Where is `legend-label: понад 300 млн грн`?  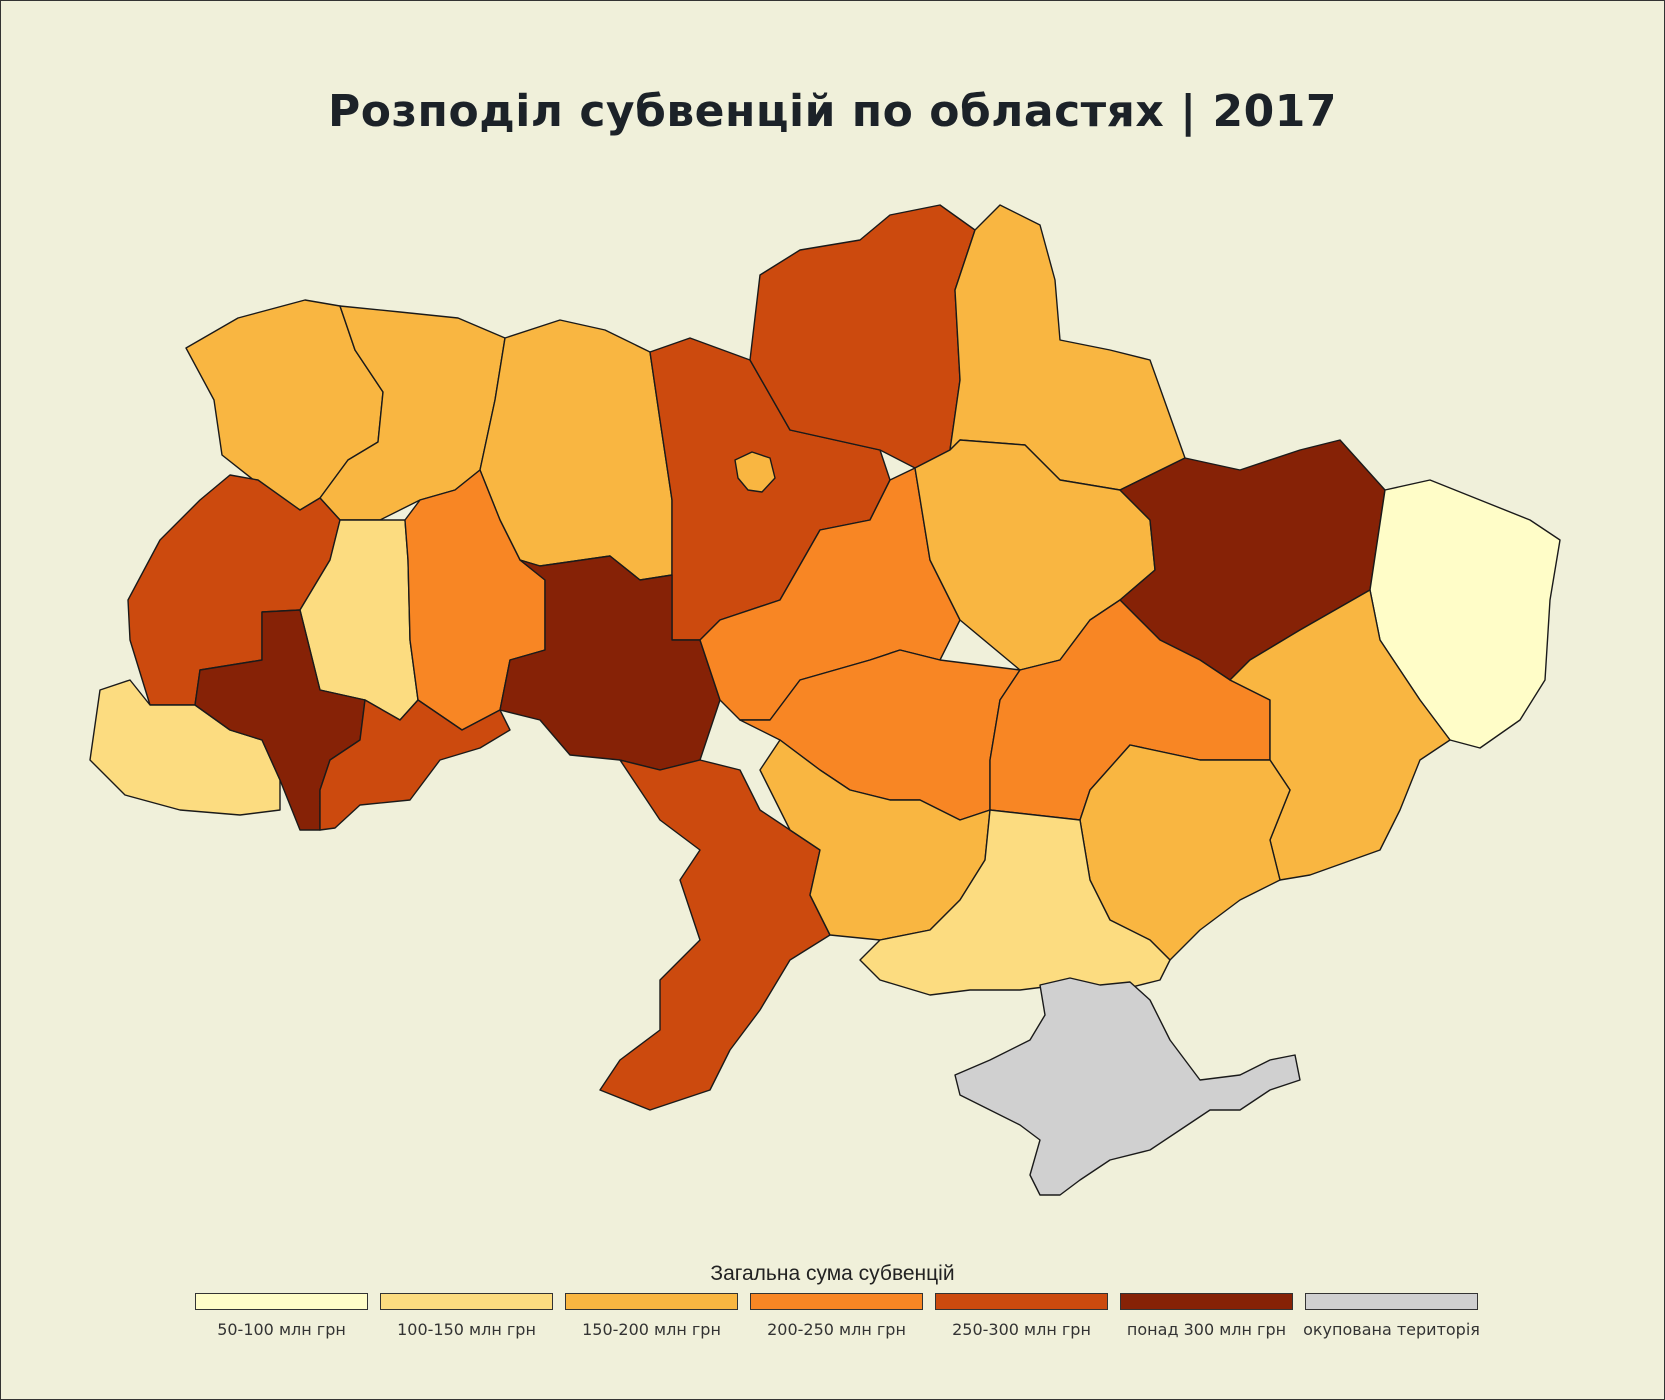
legend-label: понад 300 млн грн is located at coordinates (1206, 1329).